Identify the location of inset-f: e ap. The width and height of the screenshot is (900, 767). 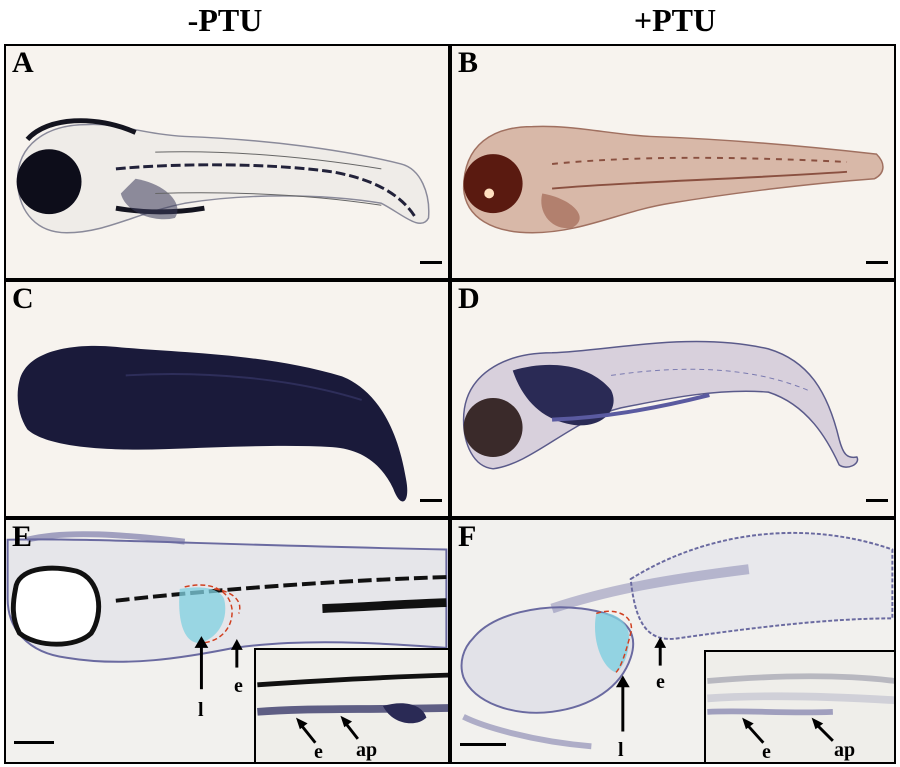
(799, 706).